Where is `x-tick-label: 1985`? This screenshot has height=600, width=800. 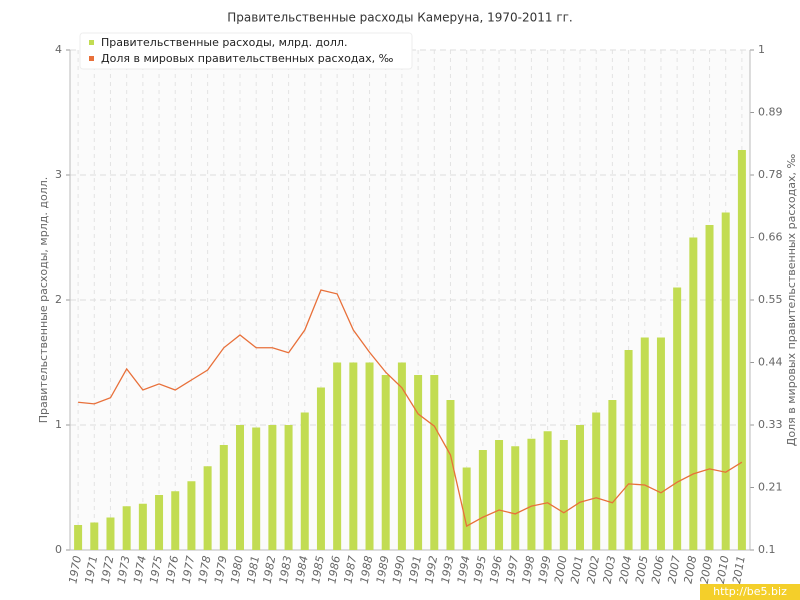 x-tick-label: 1985 is located at coordinates (318, 570).